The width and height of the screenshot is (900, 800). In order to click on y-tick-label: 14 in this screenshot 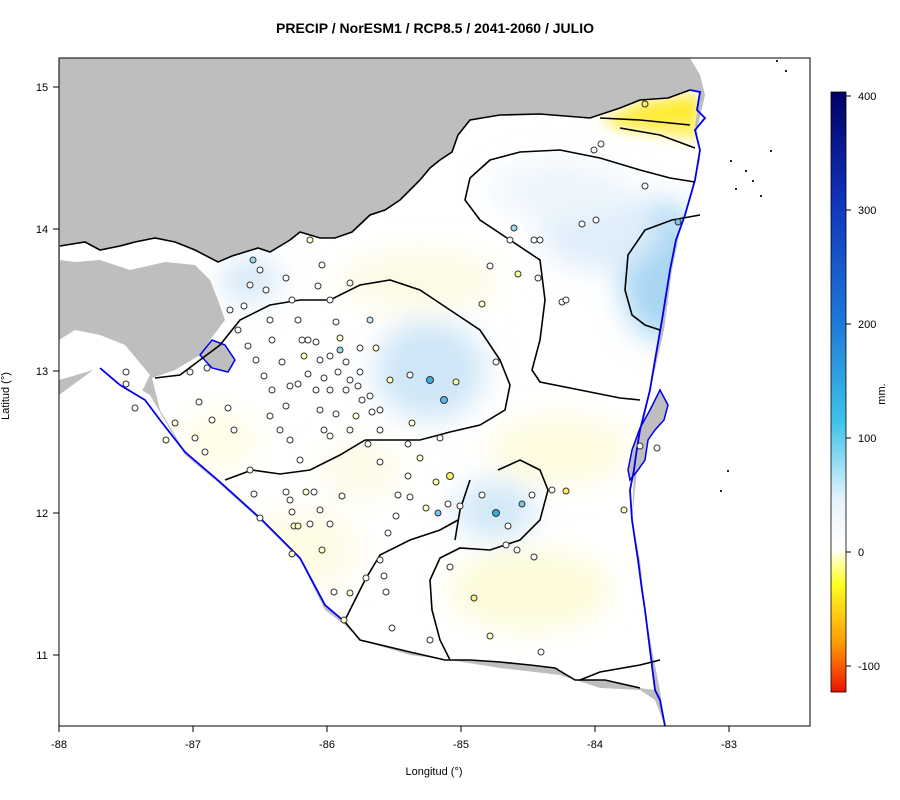, I will do `click(42, 230)`.